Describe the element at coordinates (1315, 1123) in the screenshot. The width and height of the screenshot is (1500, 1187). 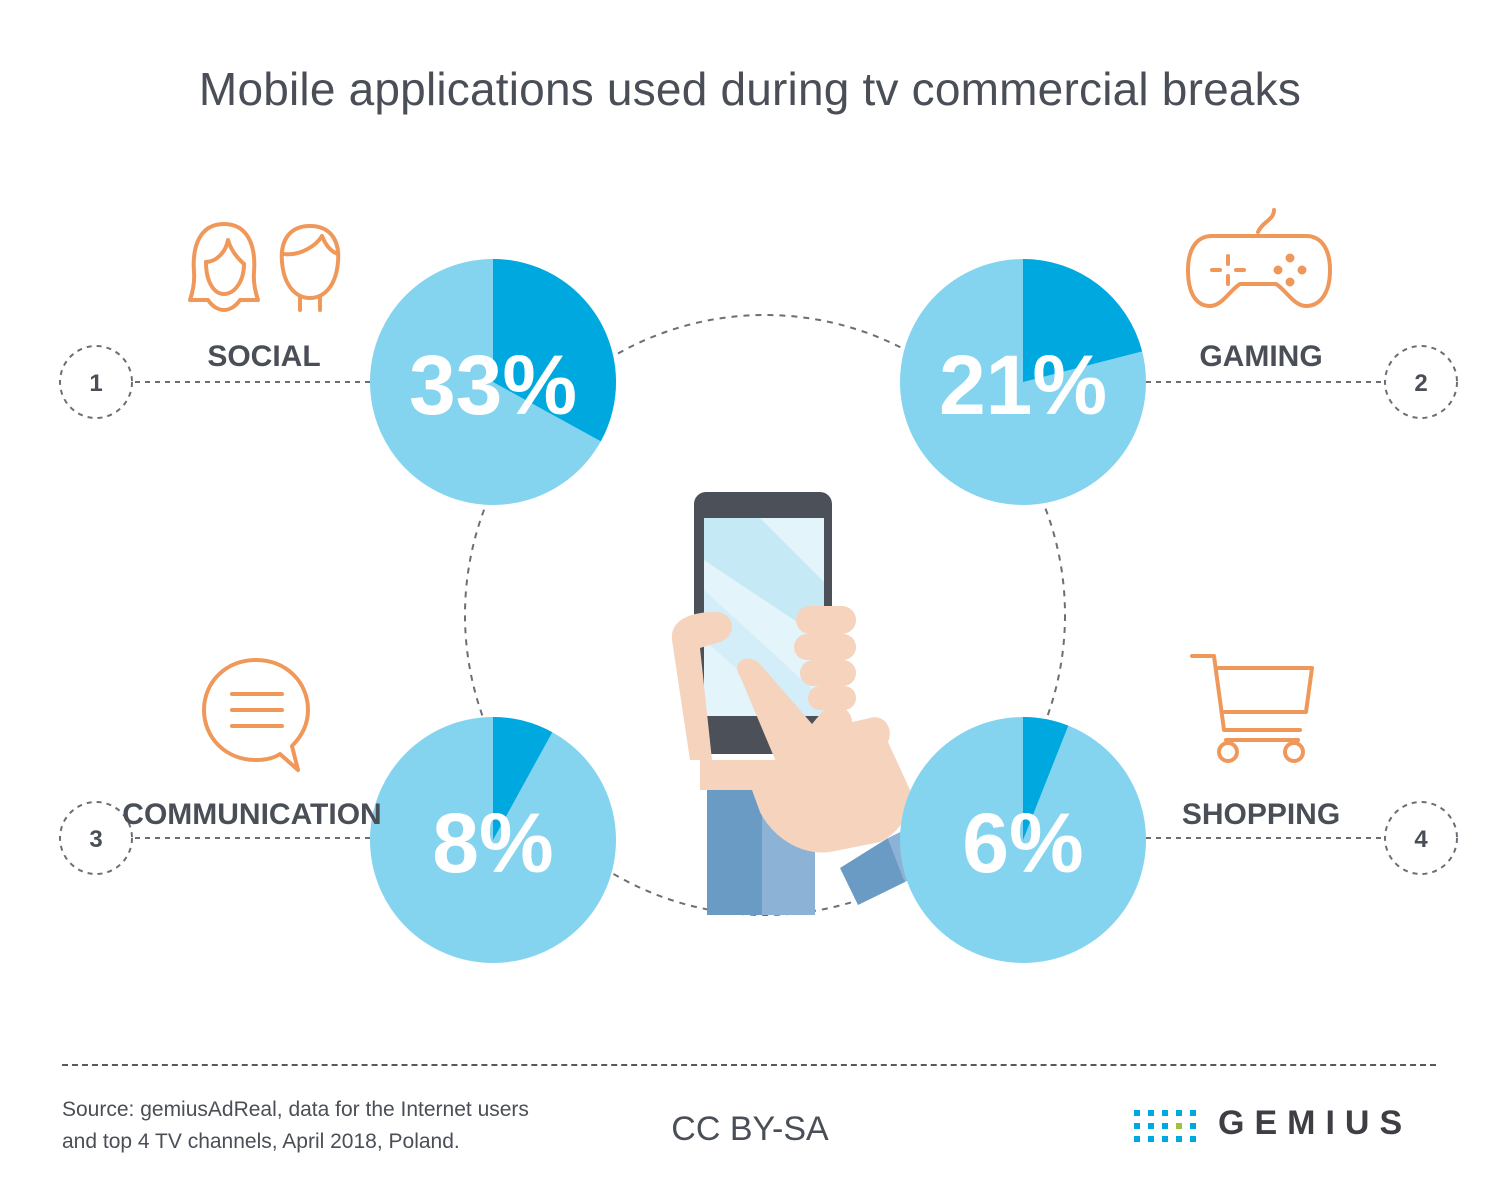
I see `logo-text: GEMIUS` at that location.